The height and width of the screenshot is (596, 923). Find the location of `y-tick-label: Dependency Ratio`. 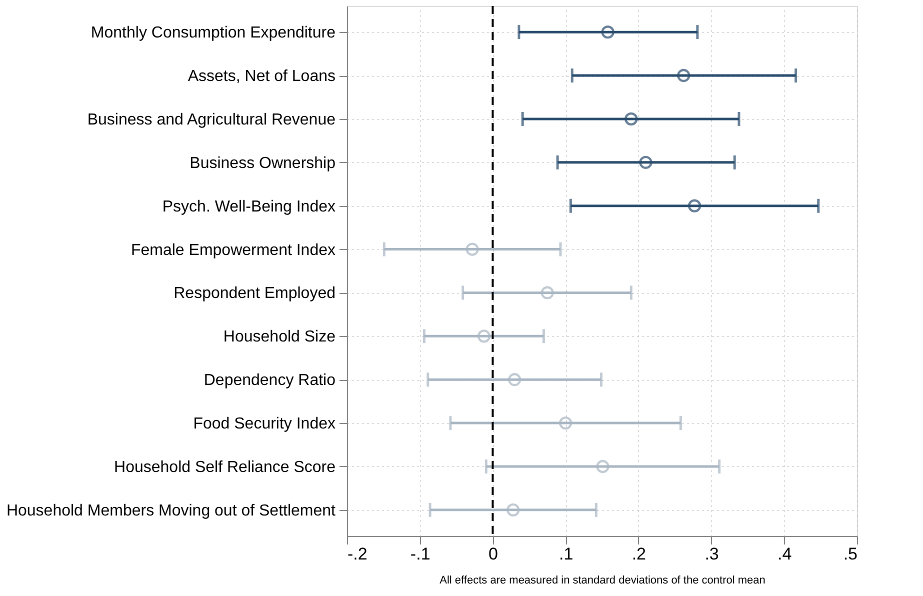

y-tick-label: Dependency Ratio is located at coordinates (270, 381).